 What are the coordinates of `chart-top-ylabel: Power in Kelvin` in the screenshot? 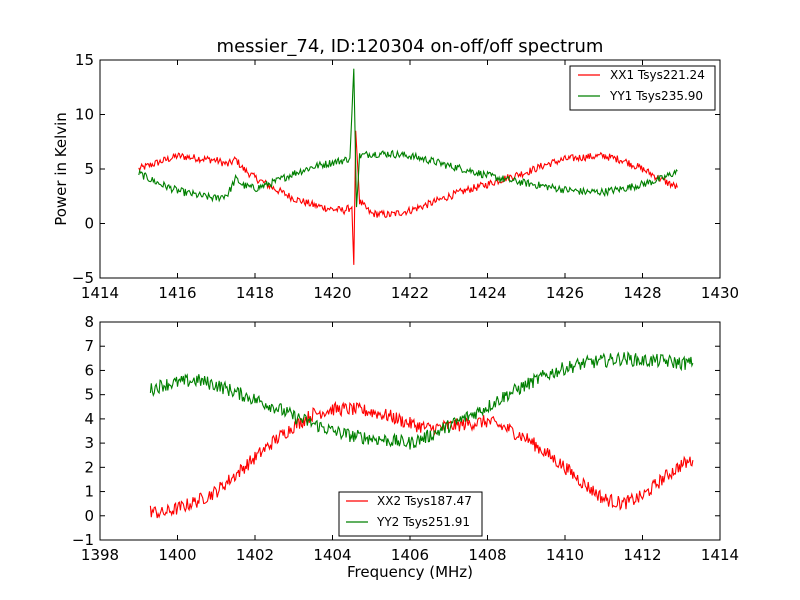 It's located at (61, 169).